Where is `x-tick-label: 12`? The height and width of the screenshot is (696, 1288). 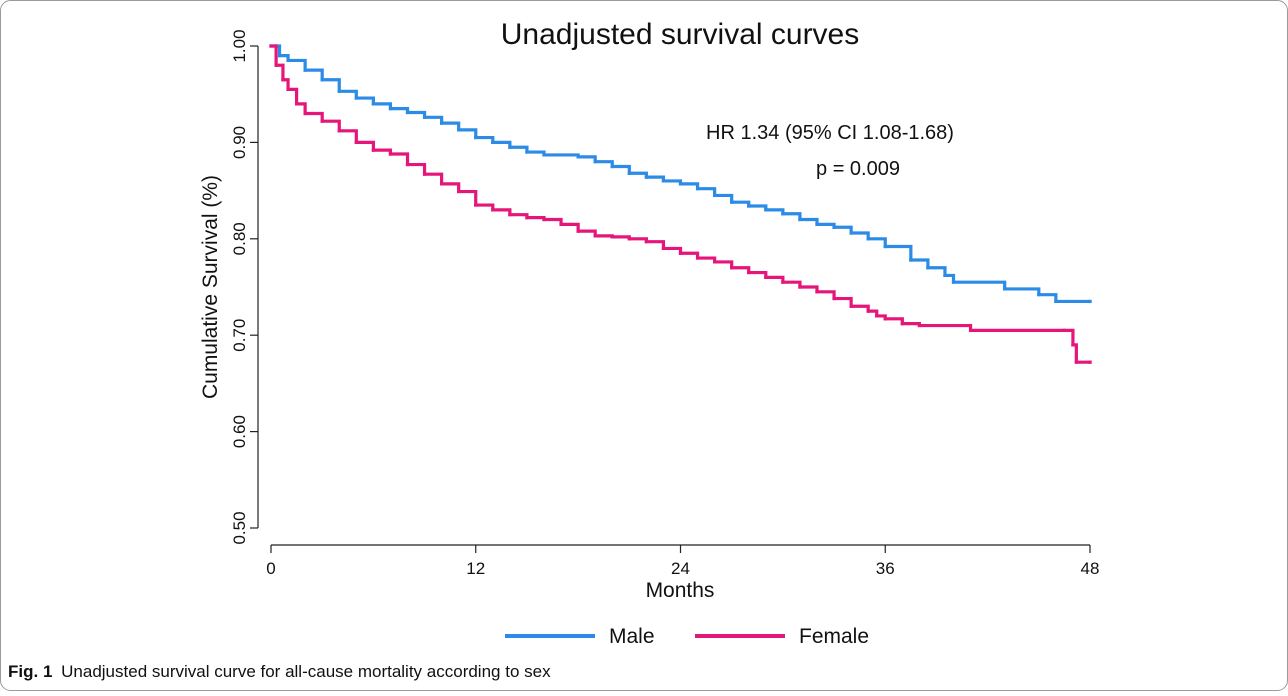
x-tick-label: 12 is located at coordinates (475, 568).